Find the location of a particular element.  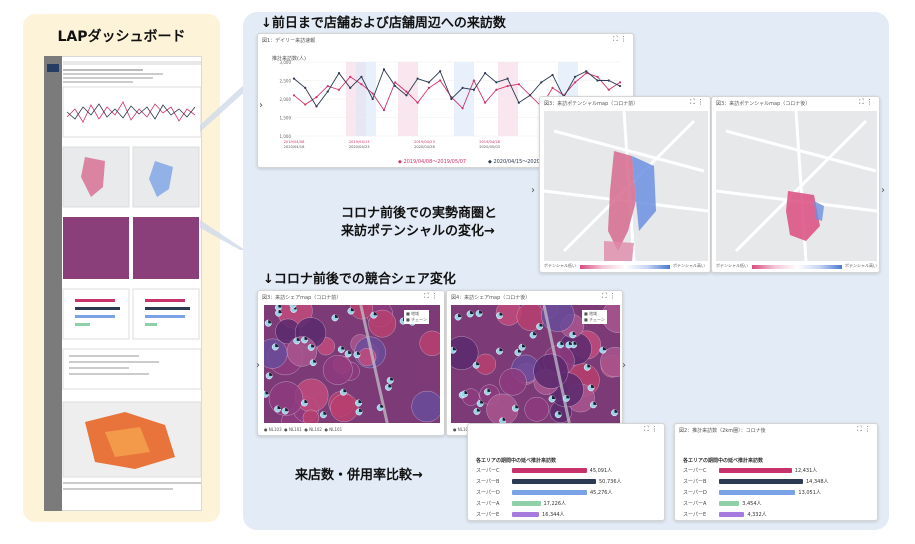

x-tick-label: 2019/04/23 is located at coordinates (424, 142).